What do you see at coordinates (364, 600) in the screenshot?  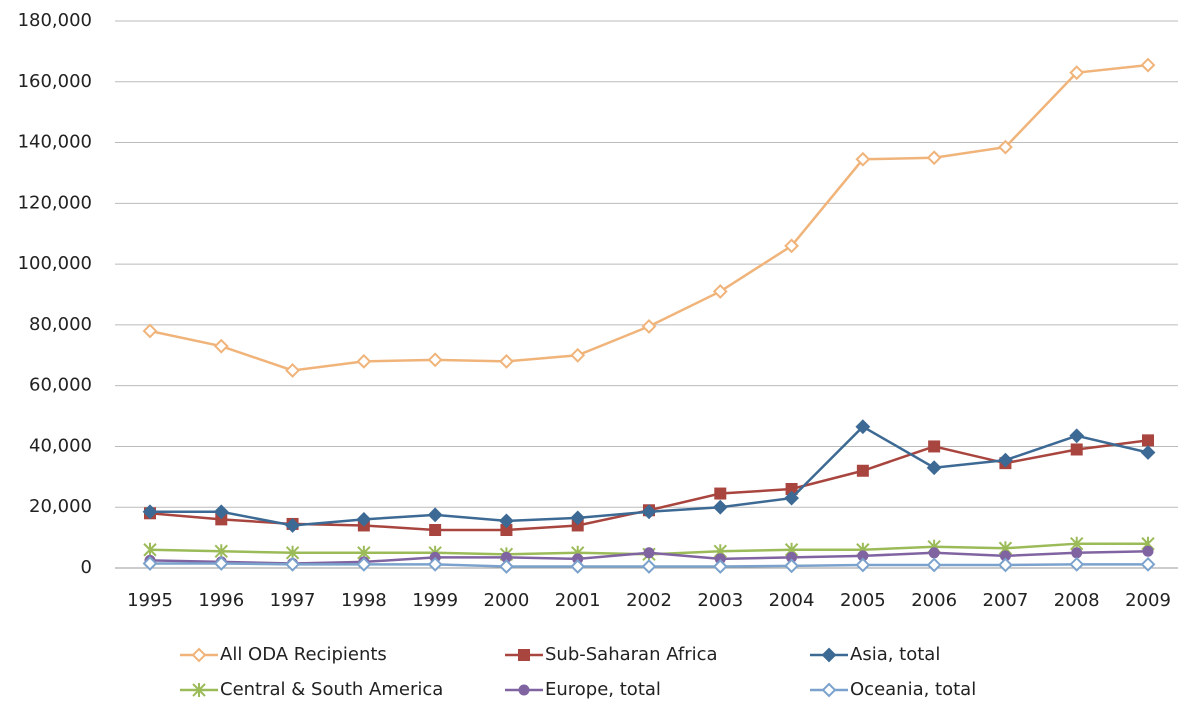 I see `x-tick-label: 1998` at bounding box center [364, 600].